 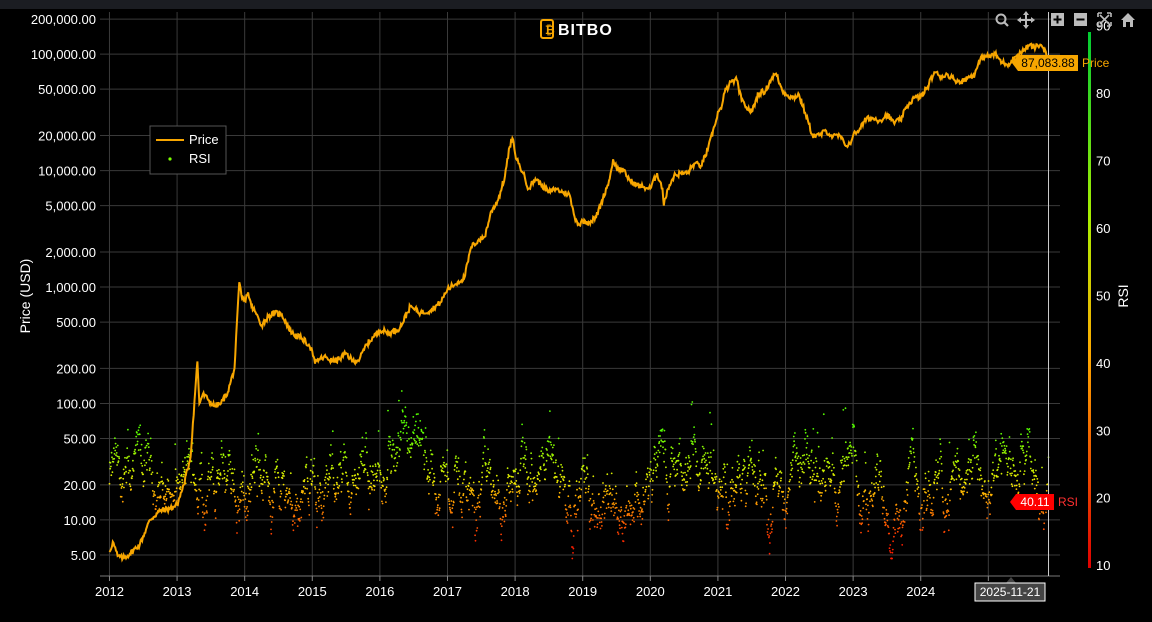 I want to click on zoom-out-icon, so click(x=1080, y=19).